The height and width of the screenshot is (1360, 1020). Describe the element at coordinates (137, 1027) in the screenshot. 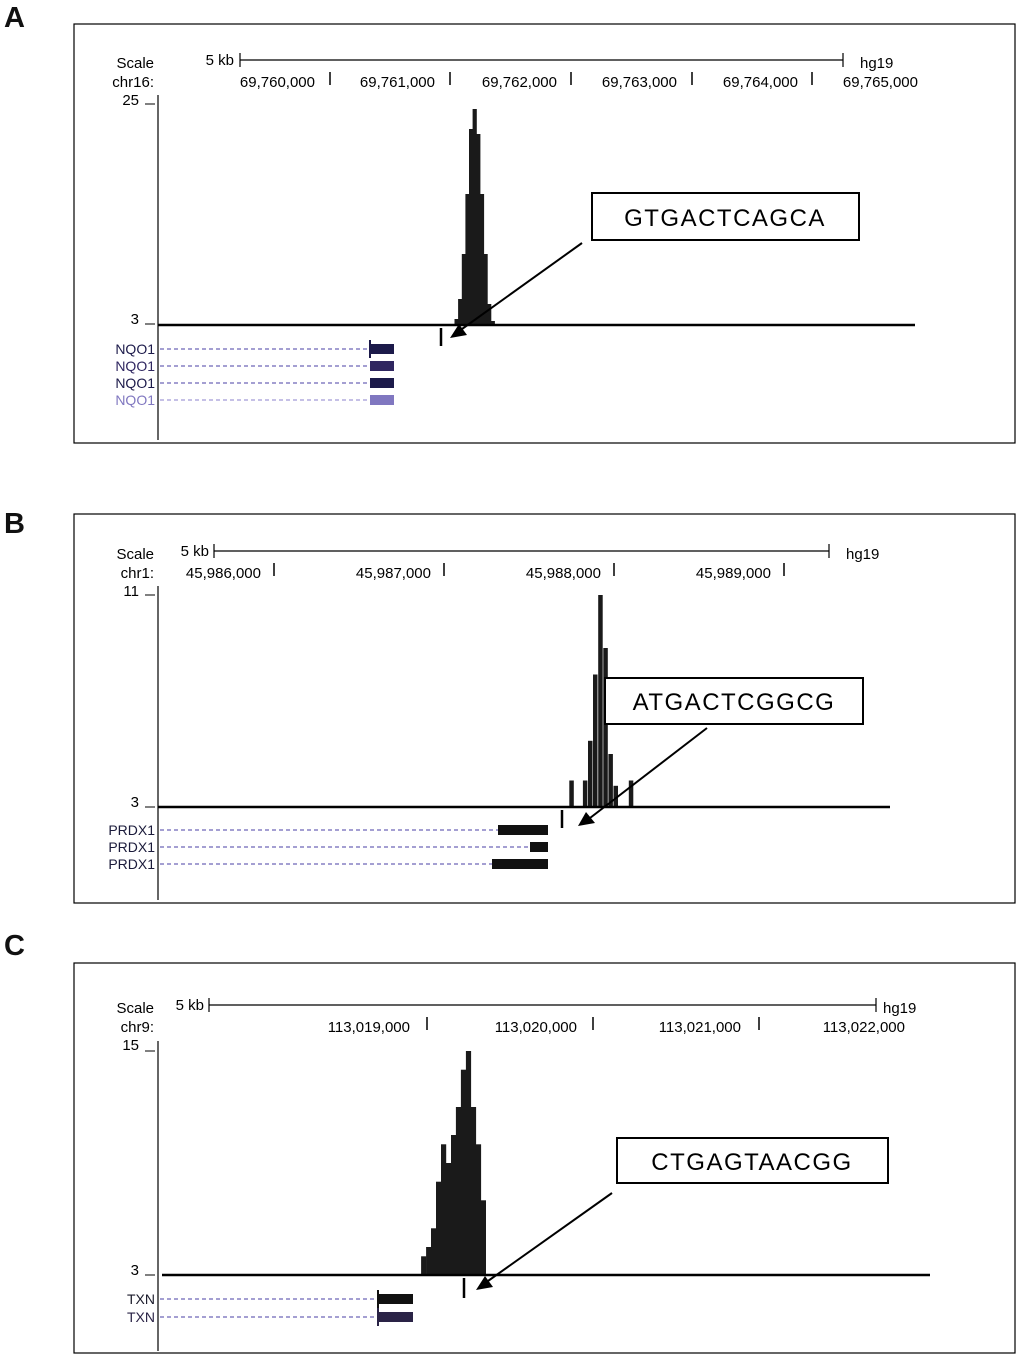

I see `chromosome-label: chr9:` at that location.